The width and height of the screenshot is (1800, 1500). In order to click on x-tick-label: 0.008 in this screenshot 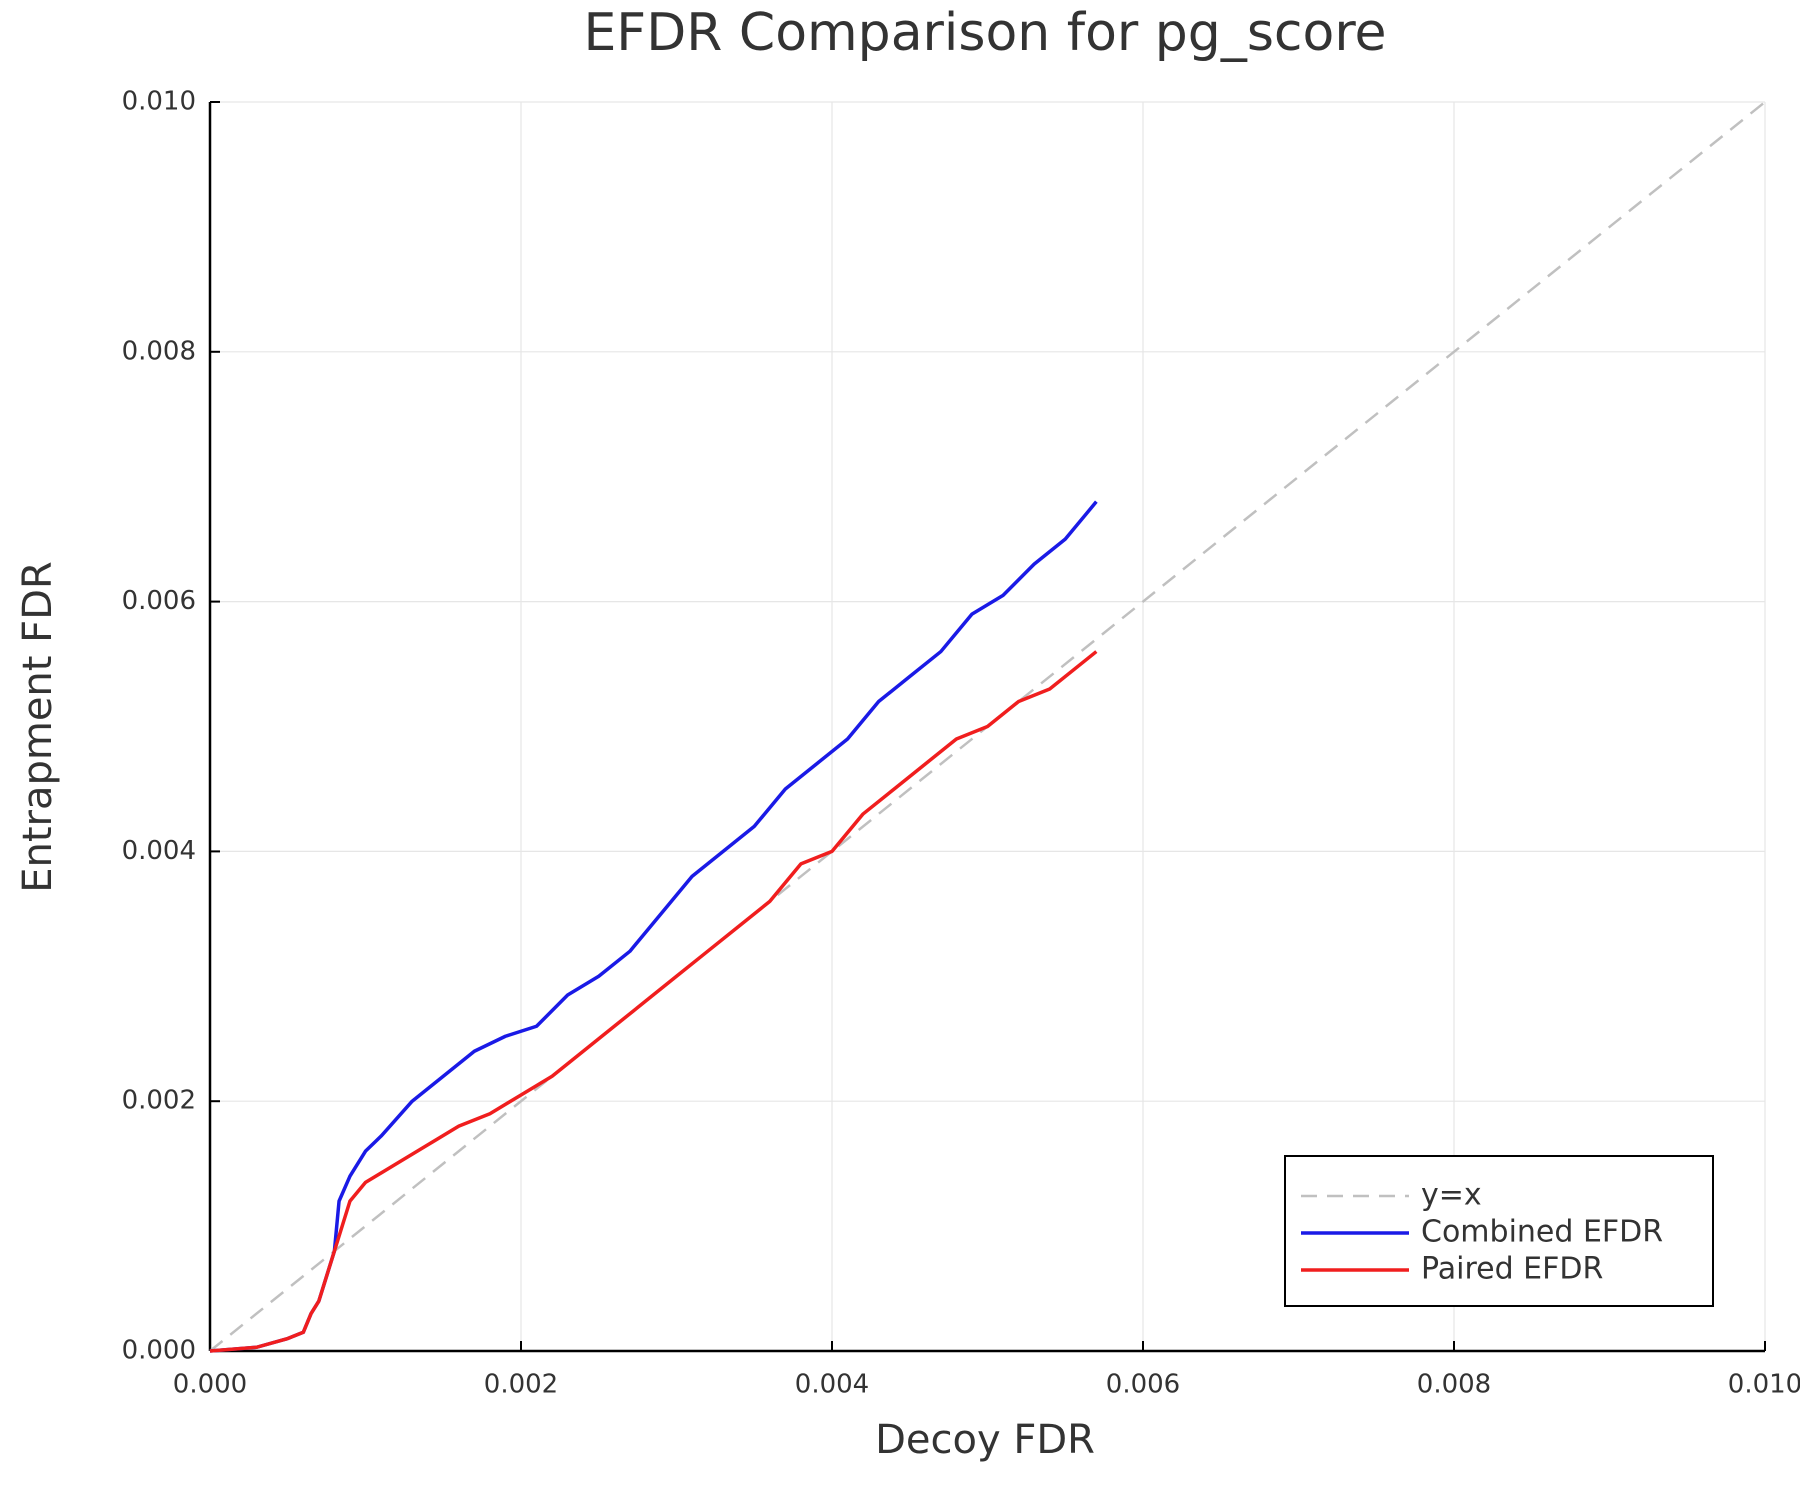, I will do `click(1454, 1385)`.